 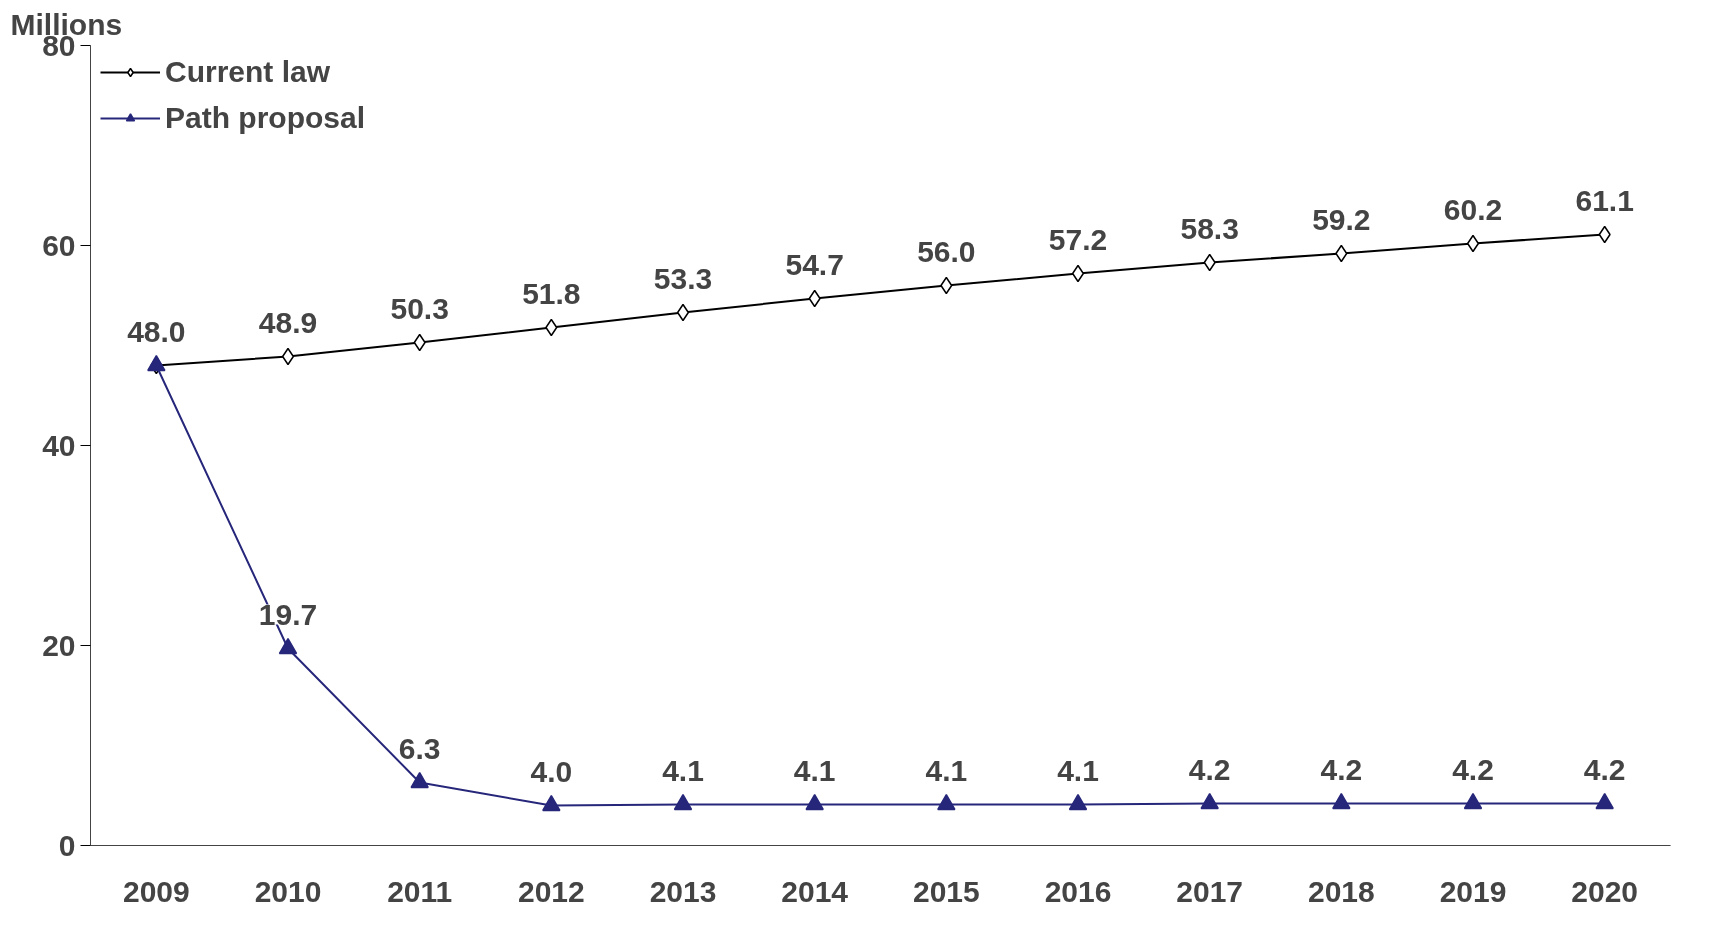 What do you see at coordinates (265, 118) in the screenshot?
I see `legend-label: Path proposal` at bounding box center [265, 118].